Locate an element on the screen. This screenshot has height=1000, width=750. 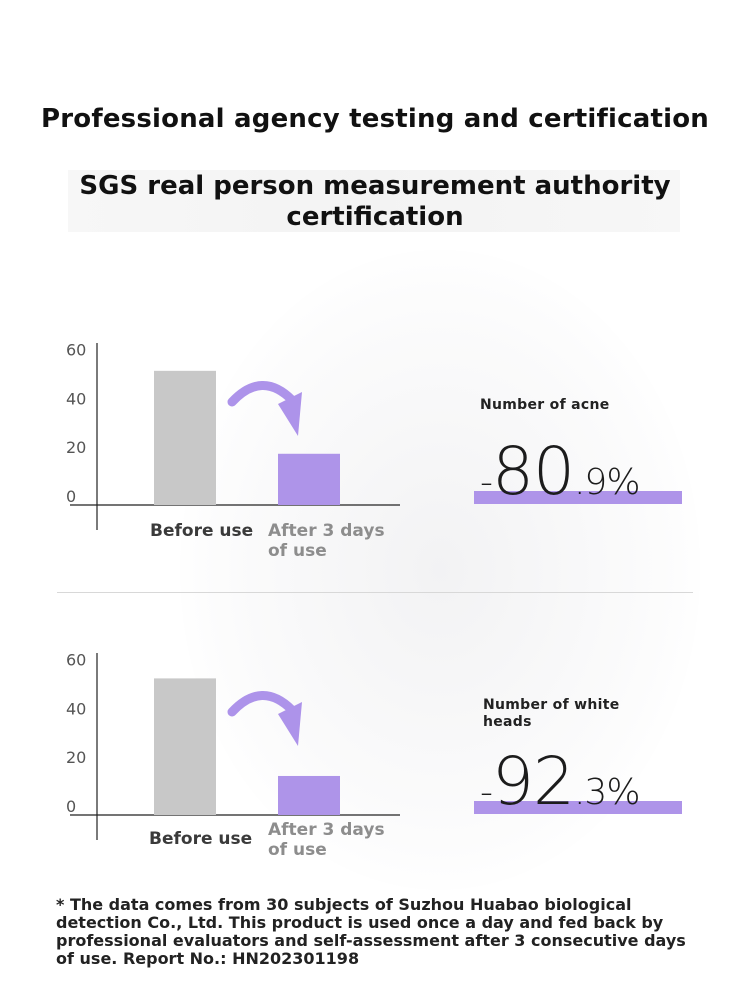
acne-stat-highlight is located at coordinates (578, 497).